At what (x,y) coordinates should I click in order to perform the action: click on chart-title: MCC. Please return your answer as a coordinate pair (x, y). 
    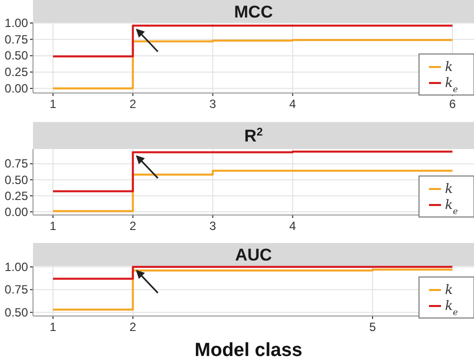
    Looking at the image, I should click on (253, 12).